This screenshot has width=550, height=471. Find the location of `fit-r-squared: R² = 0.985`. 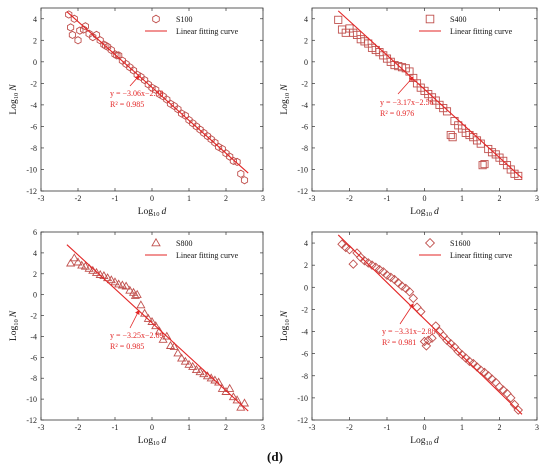

fit-r-squared: R² = 0.985 is located at coordinates (127, 346).